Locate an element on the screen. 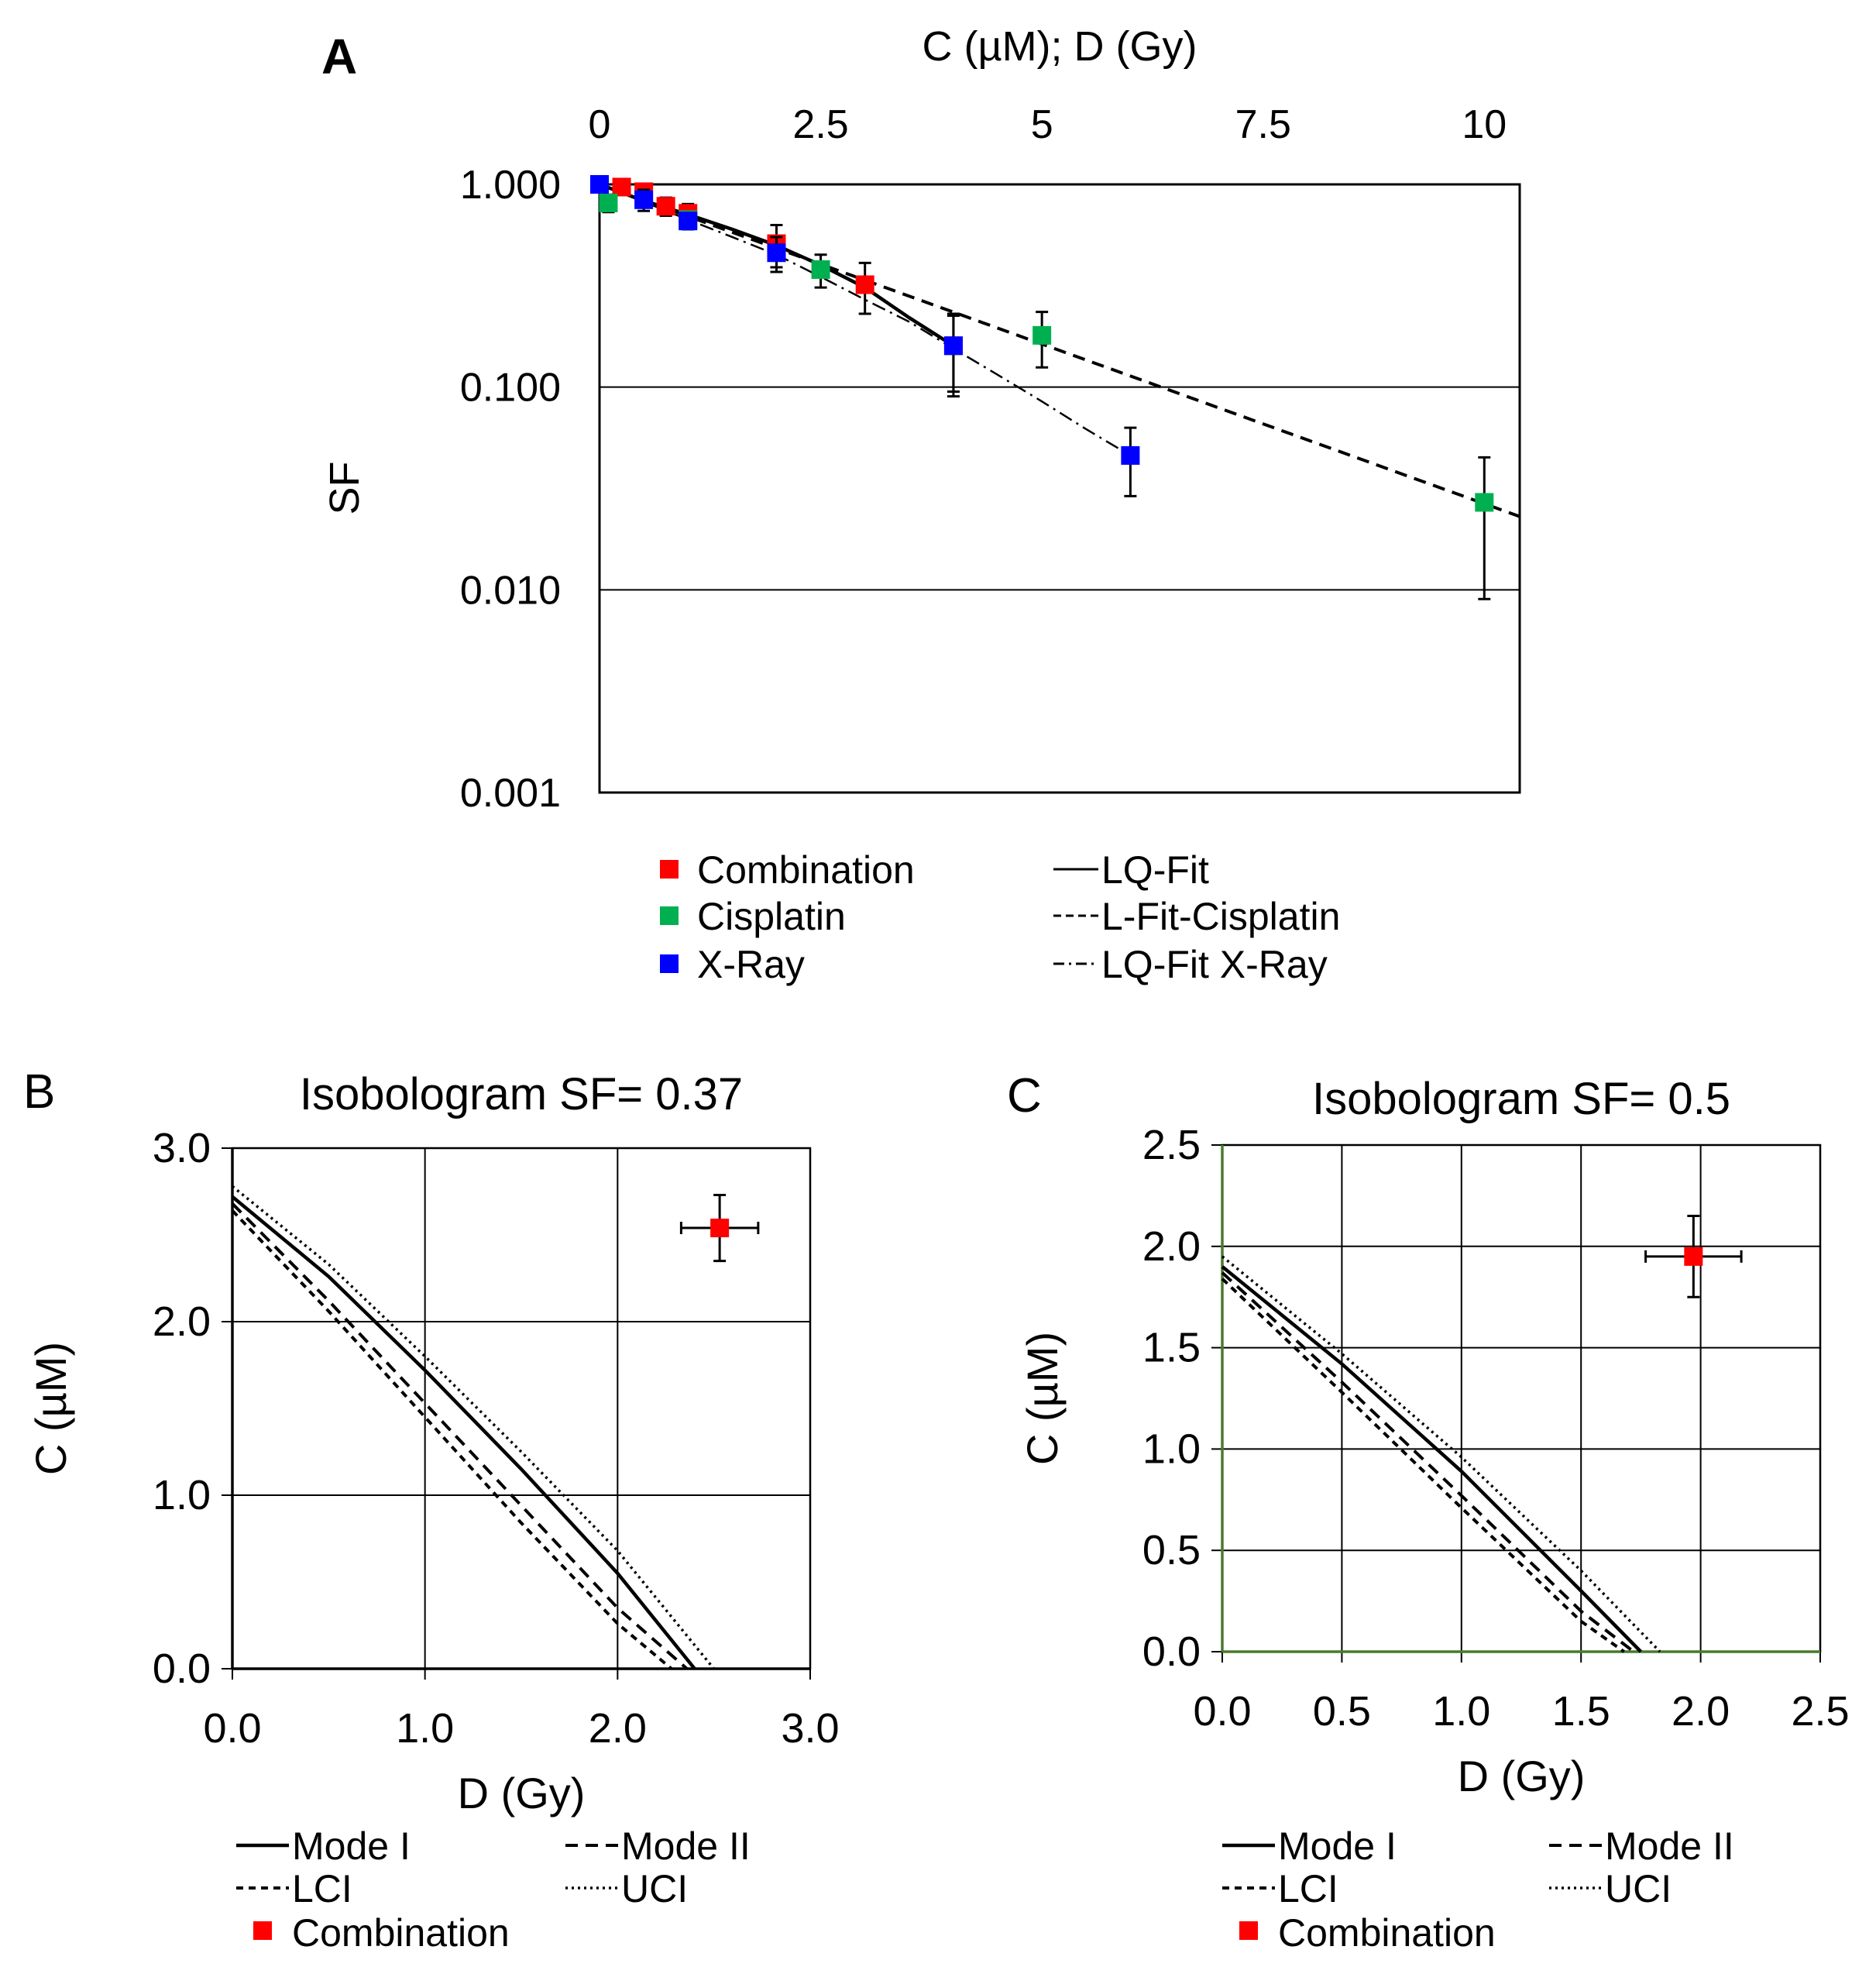 The width and height of the screenshot is (1876, 1967). x-tick-label: 7.5 is located at coordinates (1263, 124).